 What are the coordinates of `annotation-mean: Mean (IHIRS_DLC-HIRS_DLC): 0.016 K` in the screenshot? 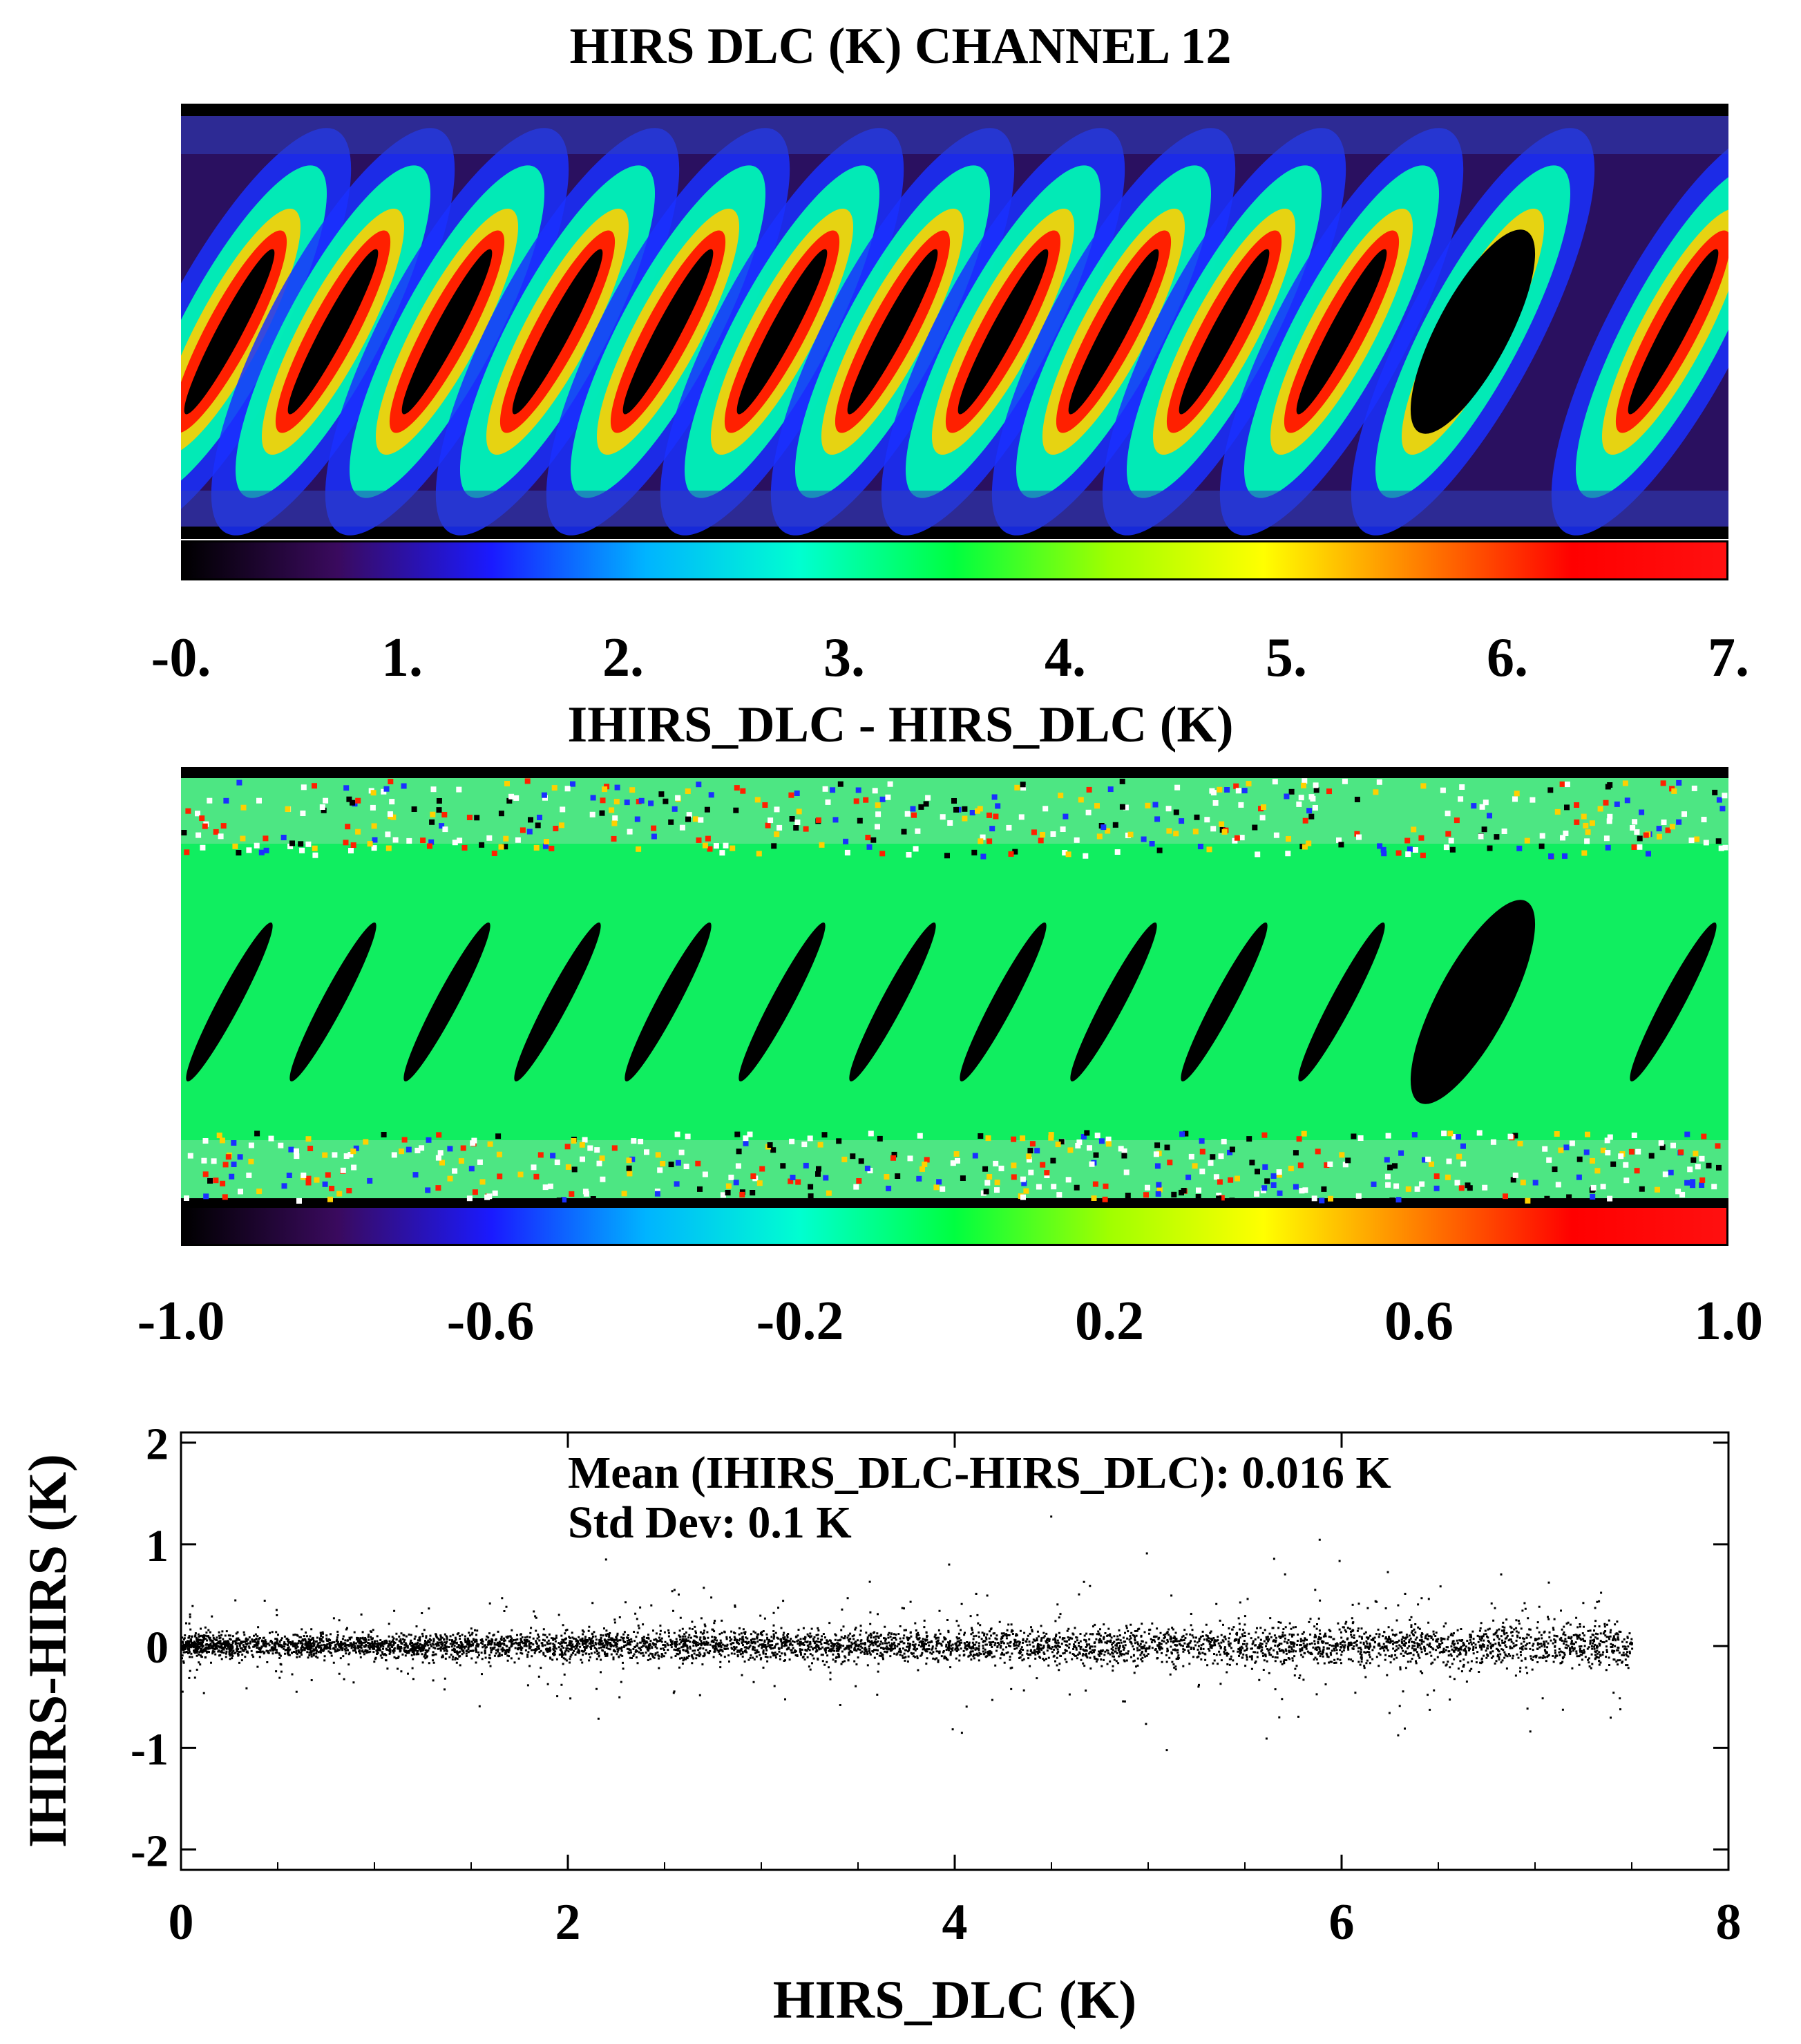 It's located at (980, 1473).